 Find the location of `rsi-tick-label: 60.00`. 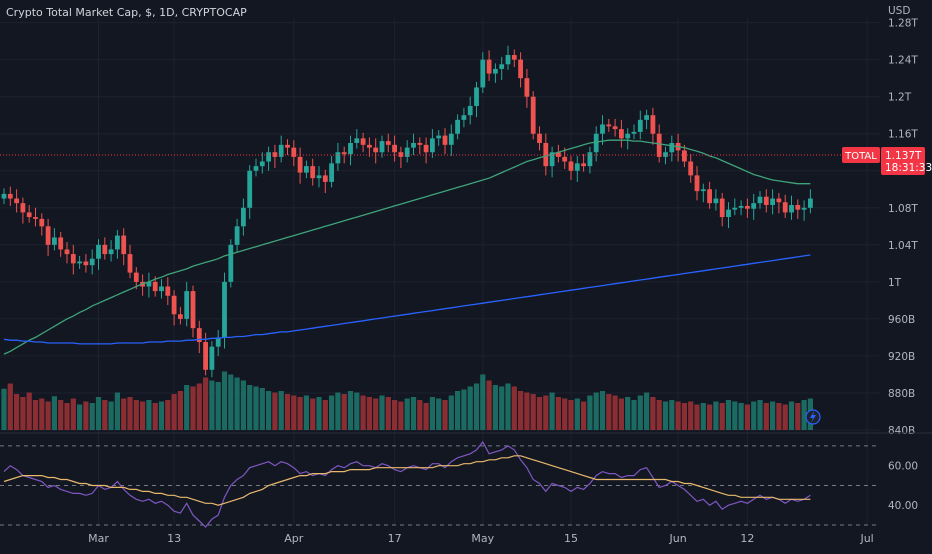

rsi-tick-label: 60.00 is located at coordinates (903, 467).